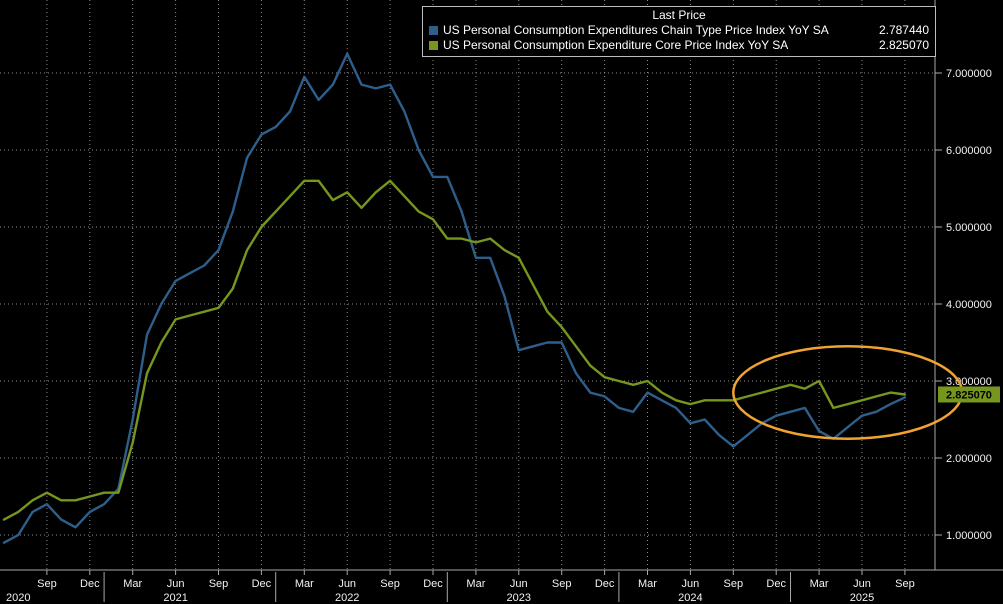  What do you see at coordinates (969, 459) in the screenshot?
I see `y-tick-label: 2.000000` at bounding box center [969, 459].